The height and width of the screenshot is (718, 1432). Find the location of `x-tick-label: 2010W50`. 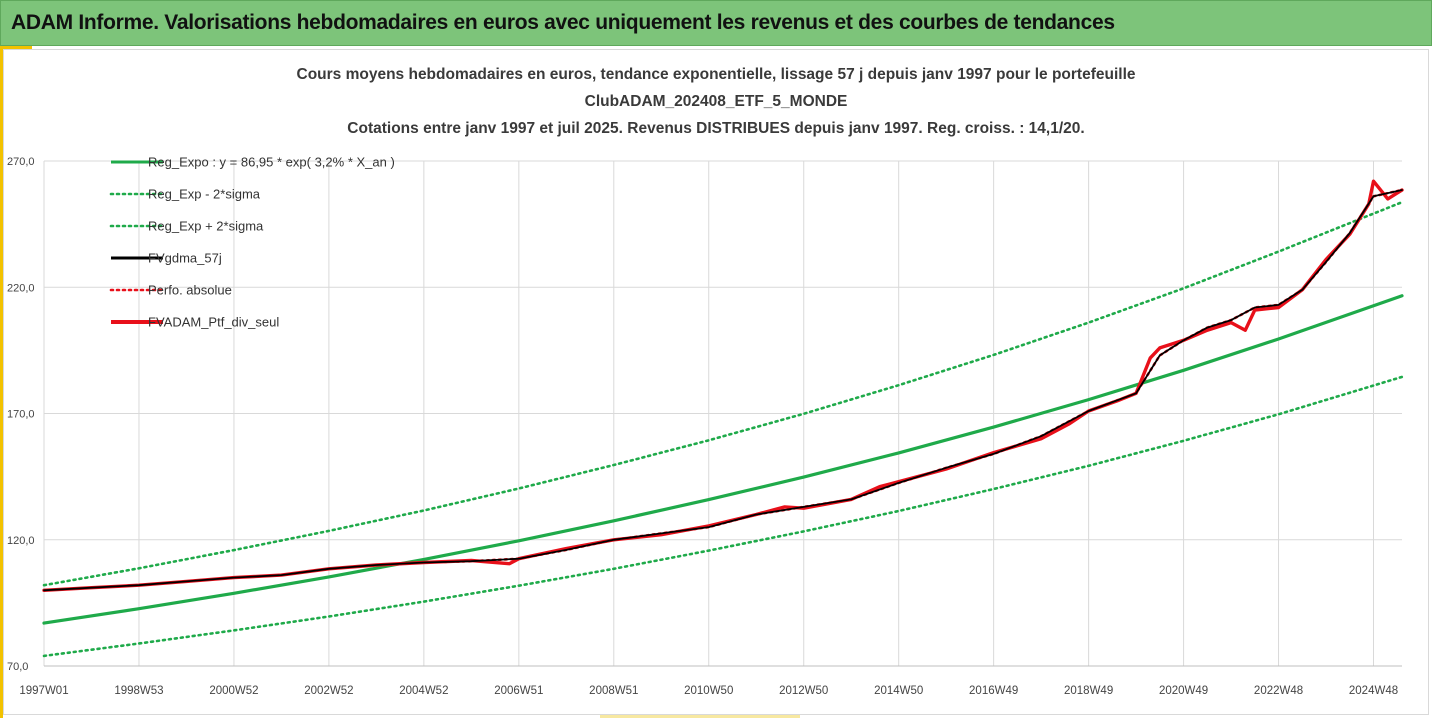

x-tick-label: 2010W50 is located at coordinates (708, 691).